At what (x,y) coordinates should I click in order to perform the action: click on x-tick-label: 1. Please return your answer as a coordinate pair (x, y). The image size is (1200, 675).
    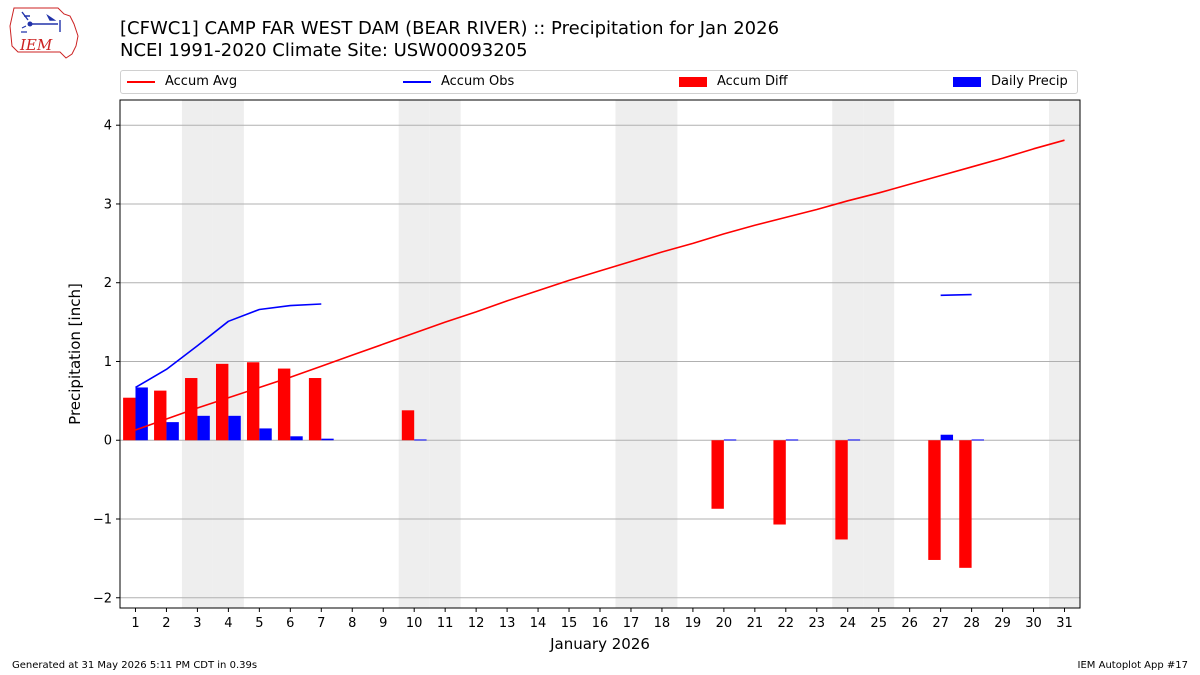
    Looking at the image, I should click on (135, 623).